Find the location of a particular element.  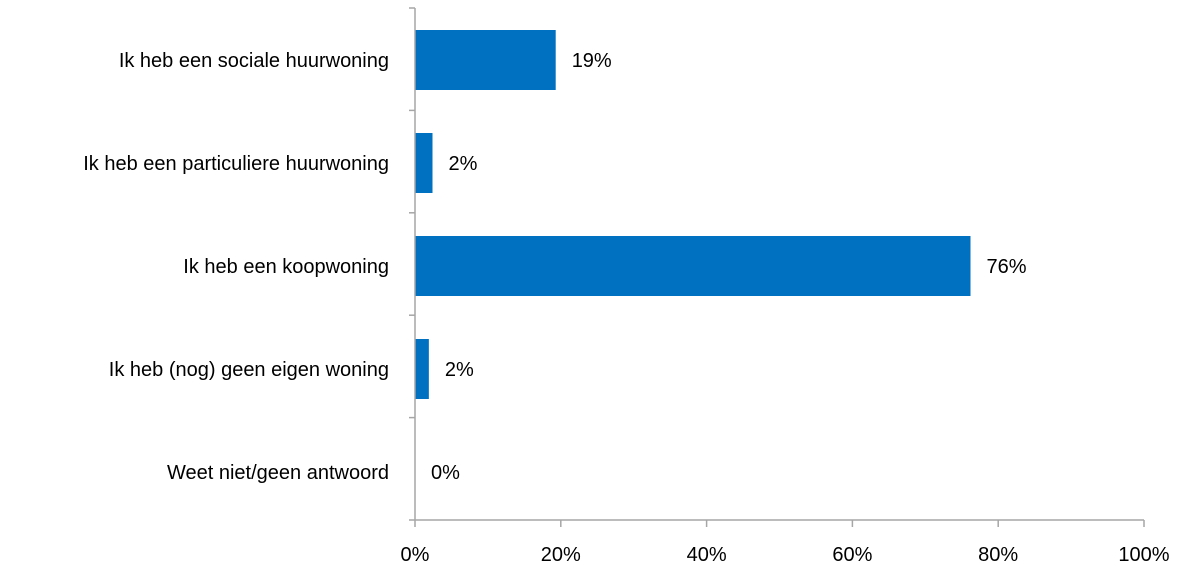

data-label: 19% is located at coordinates (592, 61).